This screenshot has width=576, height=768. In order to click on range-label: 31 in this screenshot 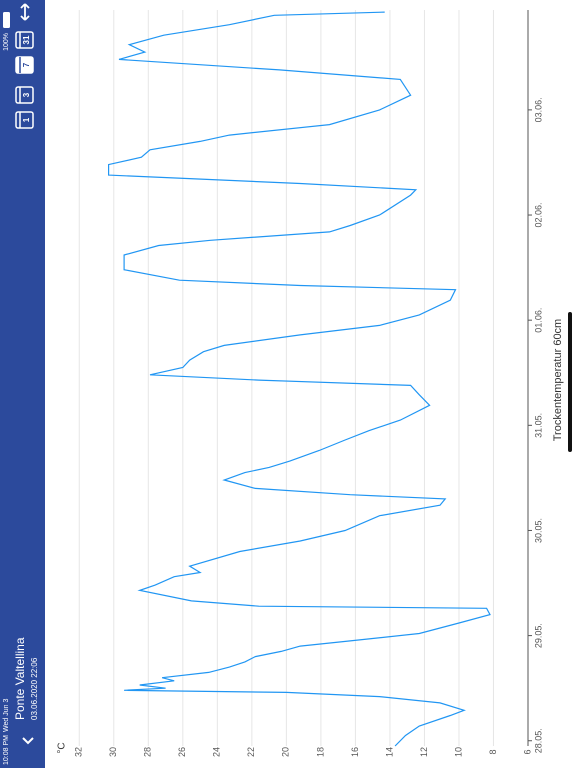, I will do `click(26, 39)`.